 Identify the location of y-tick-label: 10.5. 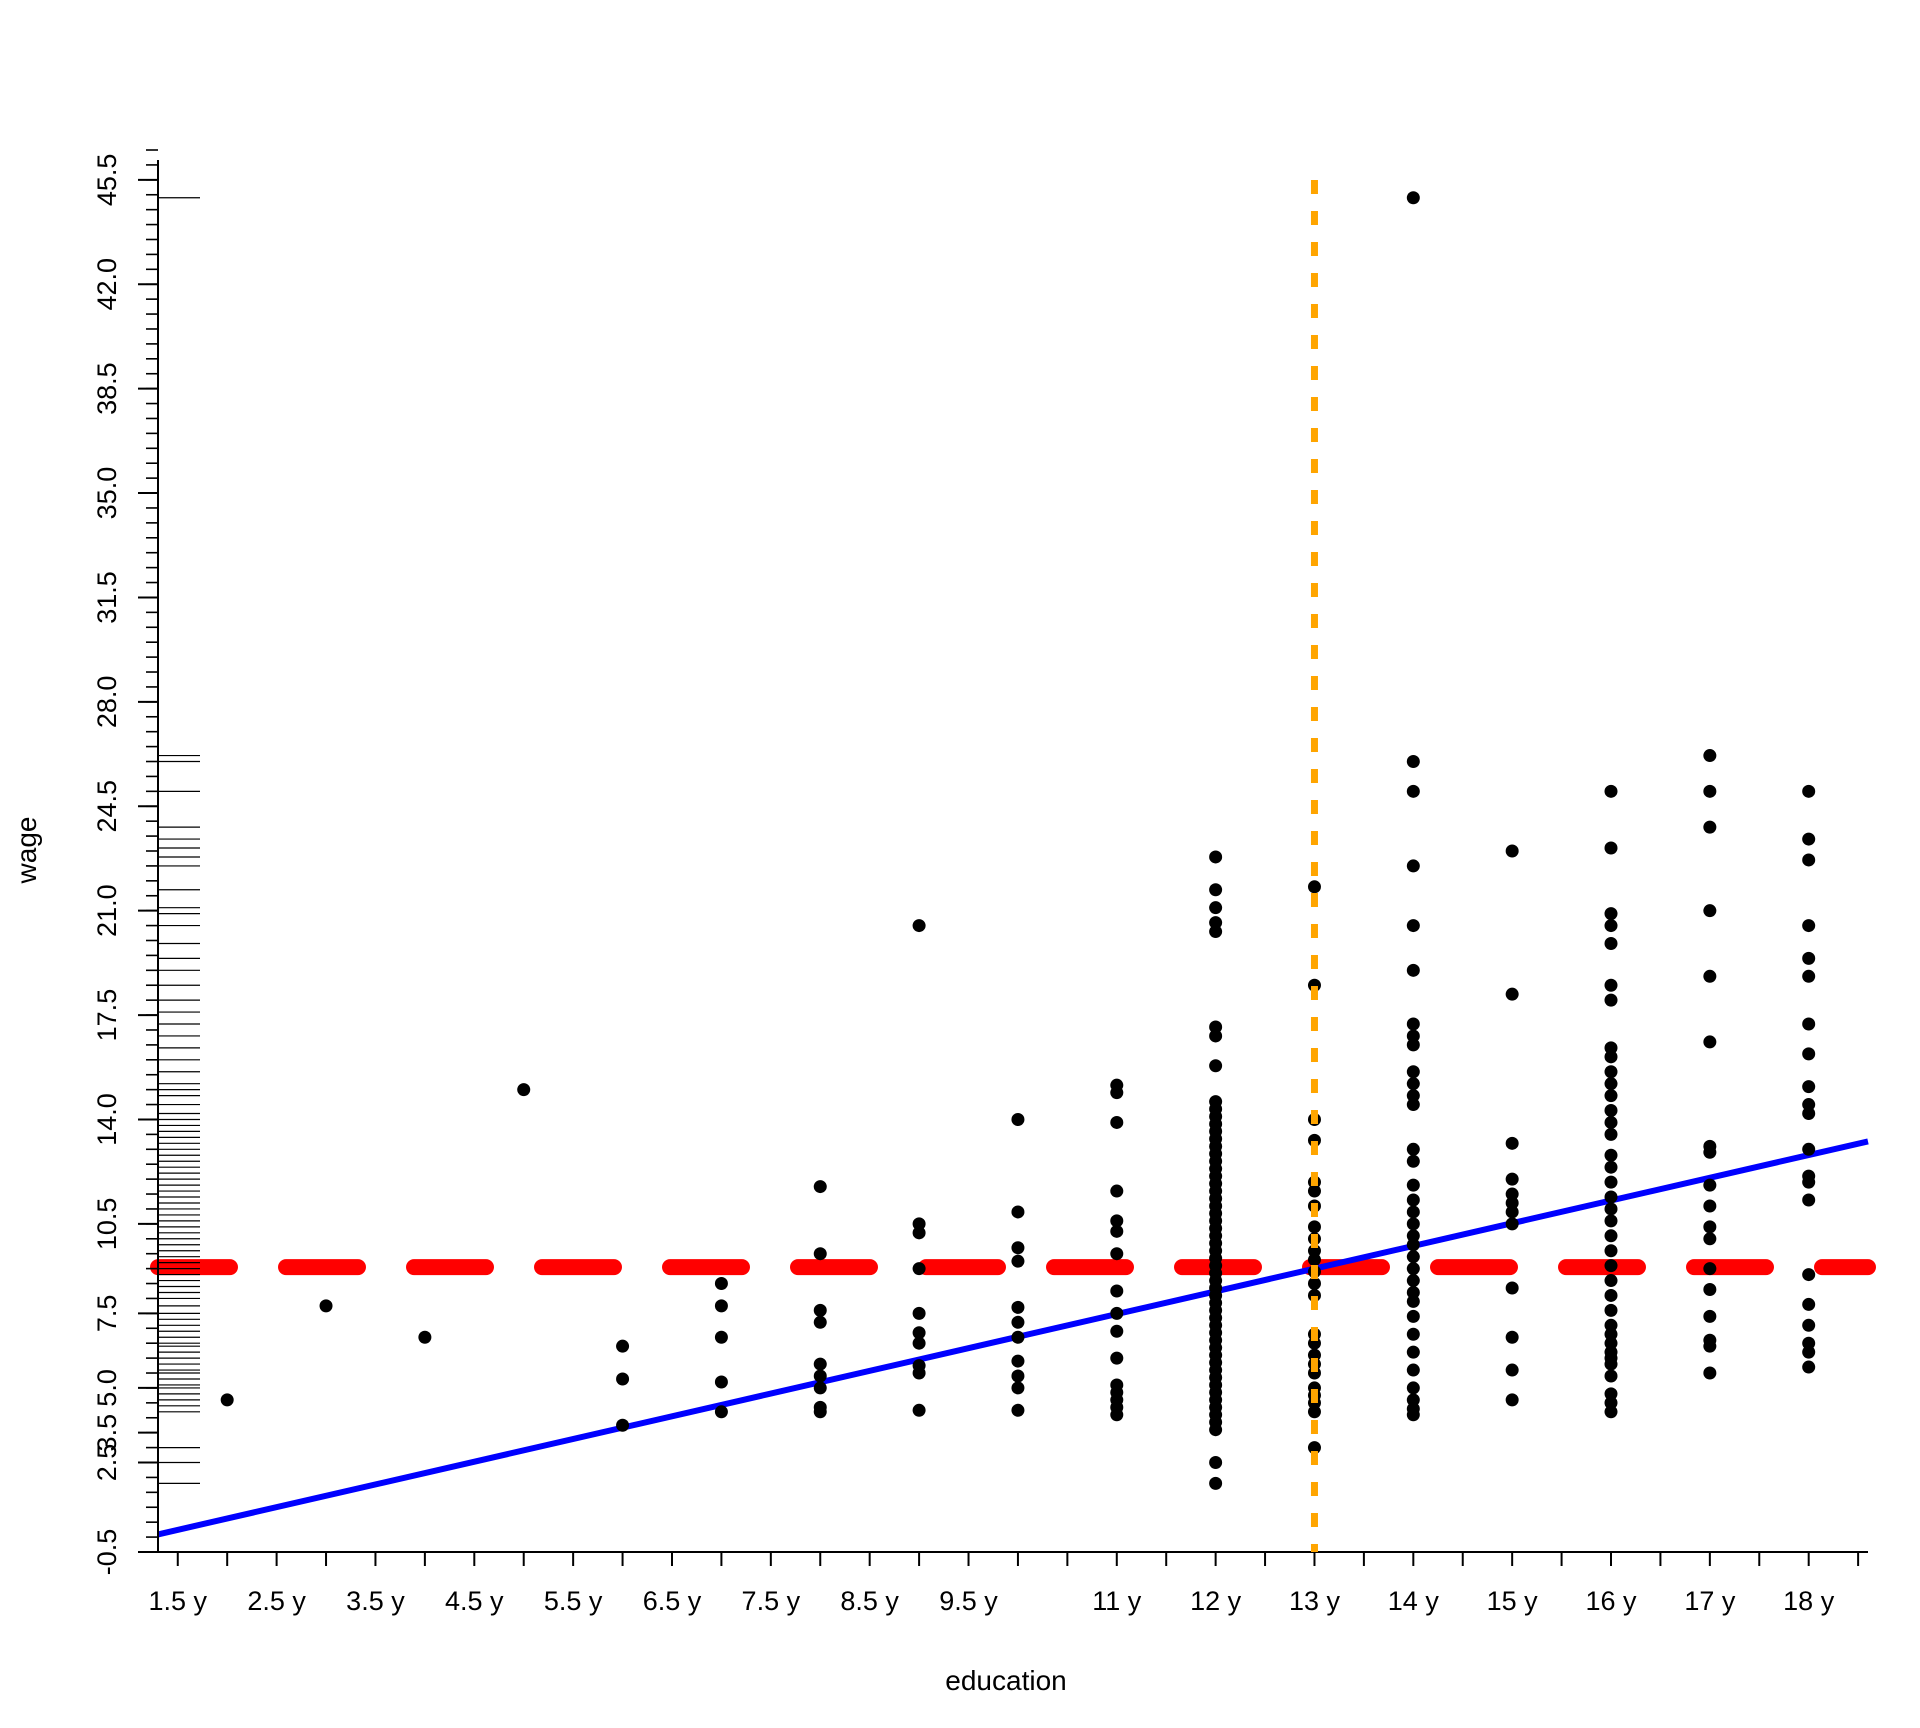
(107, 1224).